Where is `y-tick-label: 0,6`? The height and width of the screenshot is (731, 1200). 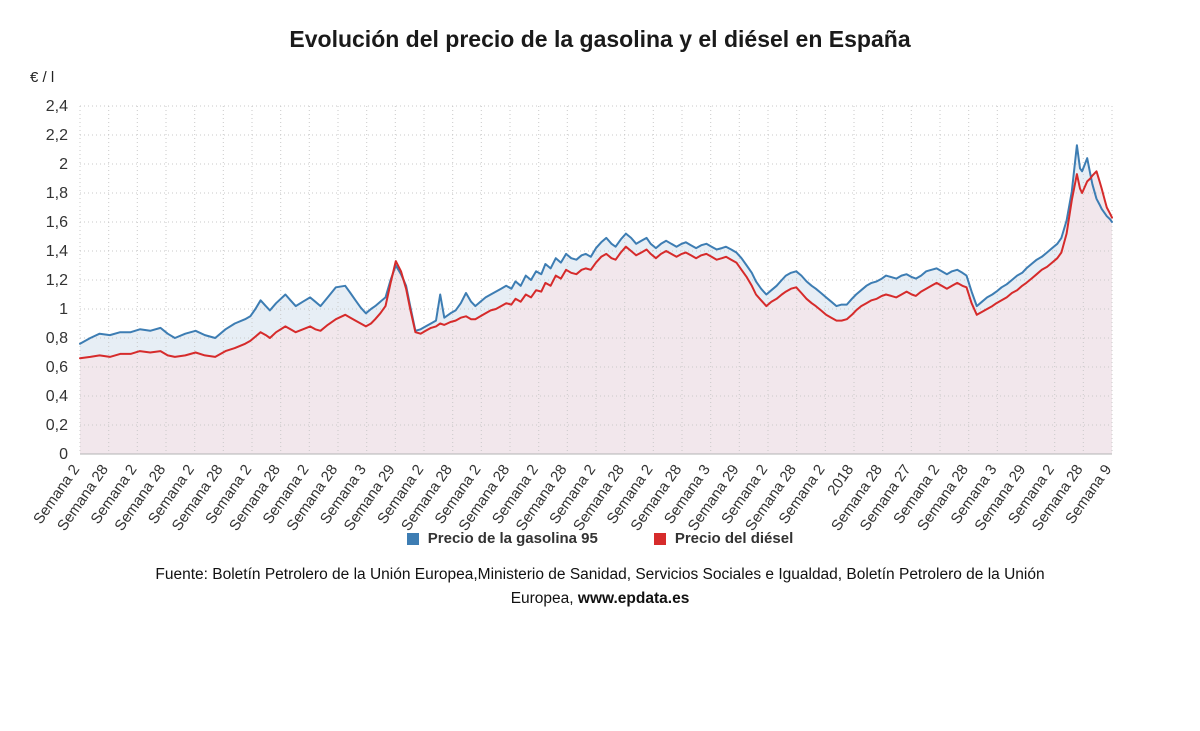
y-tick-label: 0,6 is located at coordinates (57, 367).